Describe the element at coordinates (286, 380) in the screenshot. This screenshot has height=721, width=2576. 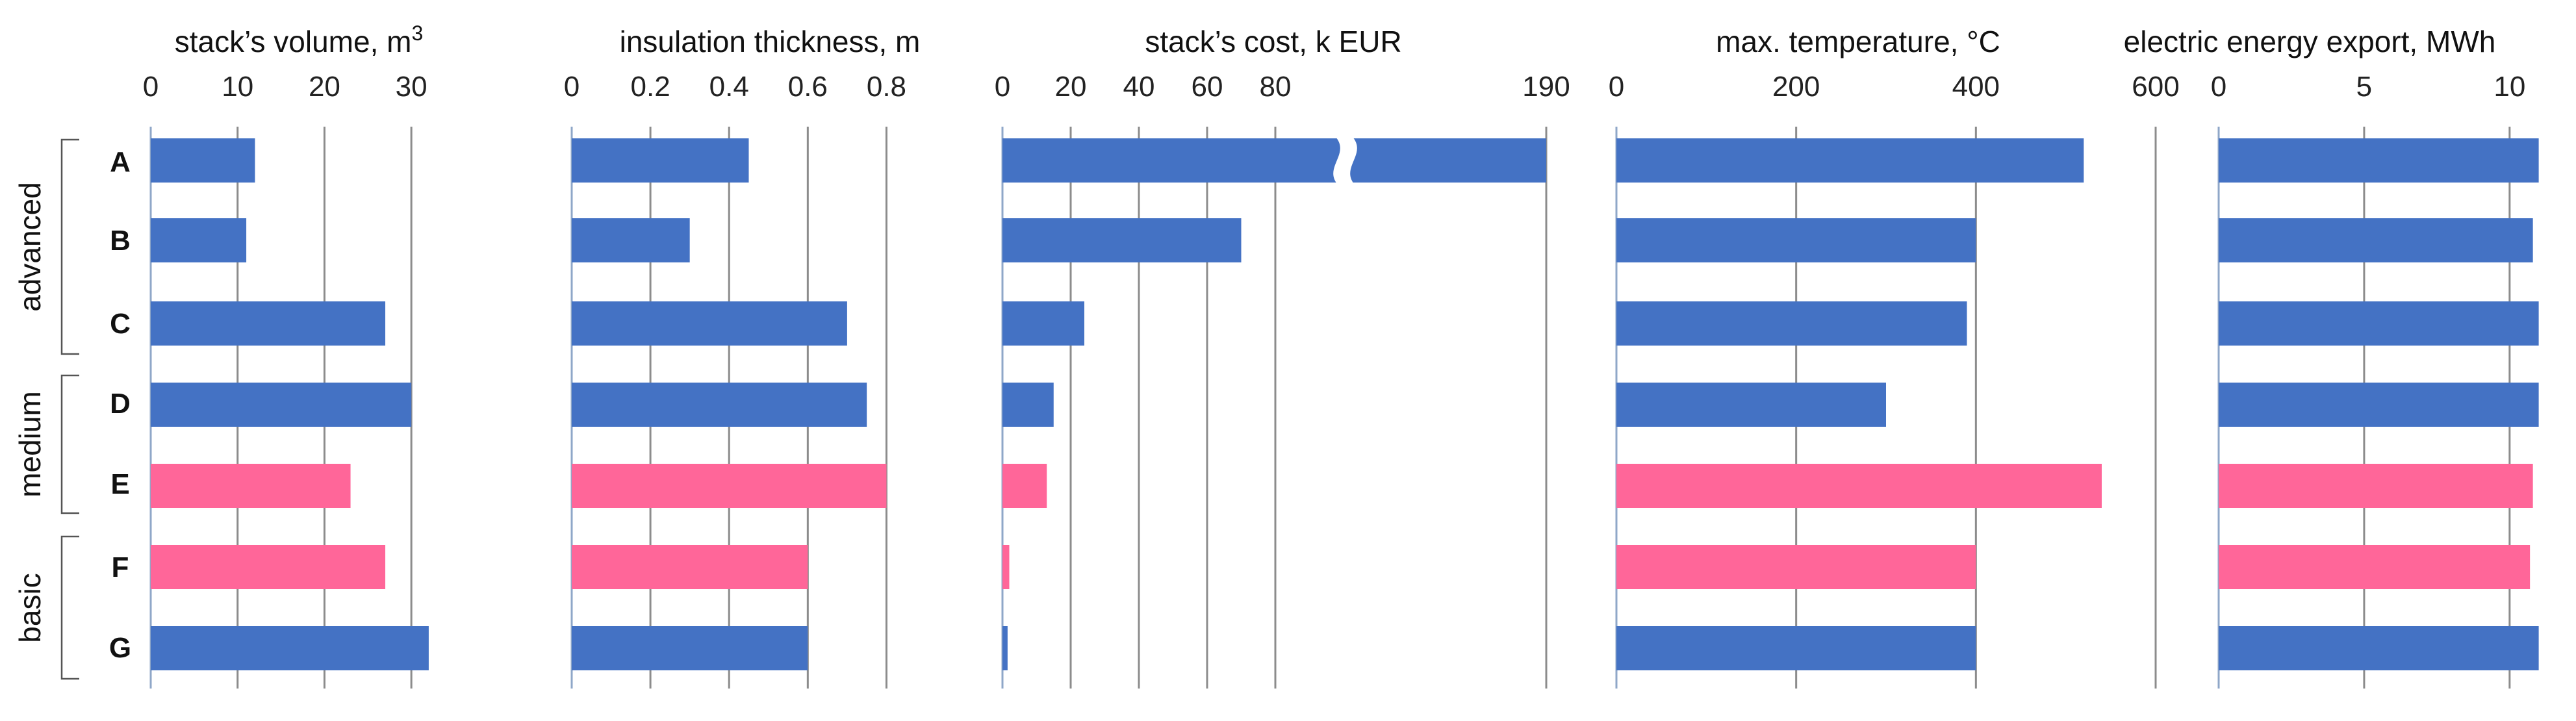
I see `panel-1: 0 10 20 30` at that location.